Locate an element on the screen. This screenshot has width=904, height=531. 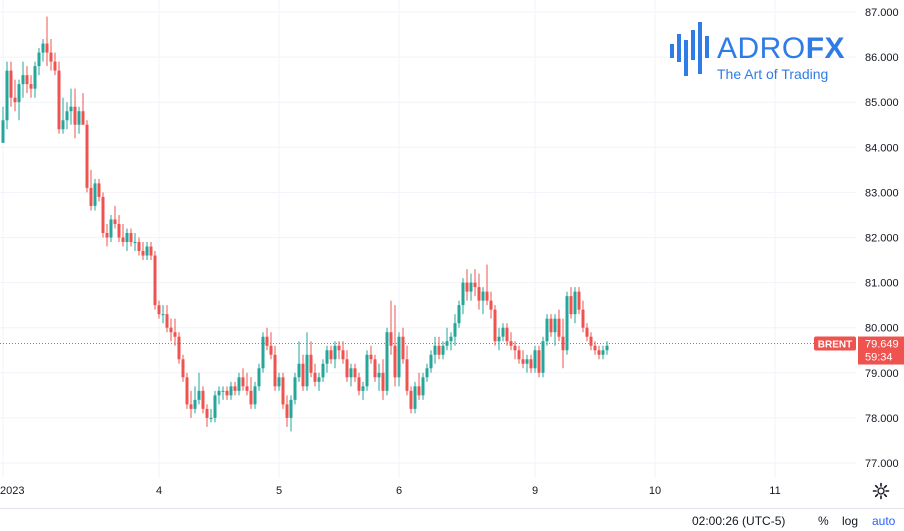
y-tick-label: 79.000 is located at coordinates (882, 374).